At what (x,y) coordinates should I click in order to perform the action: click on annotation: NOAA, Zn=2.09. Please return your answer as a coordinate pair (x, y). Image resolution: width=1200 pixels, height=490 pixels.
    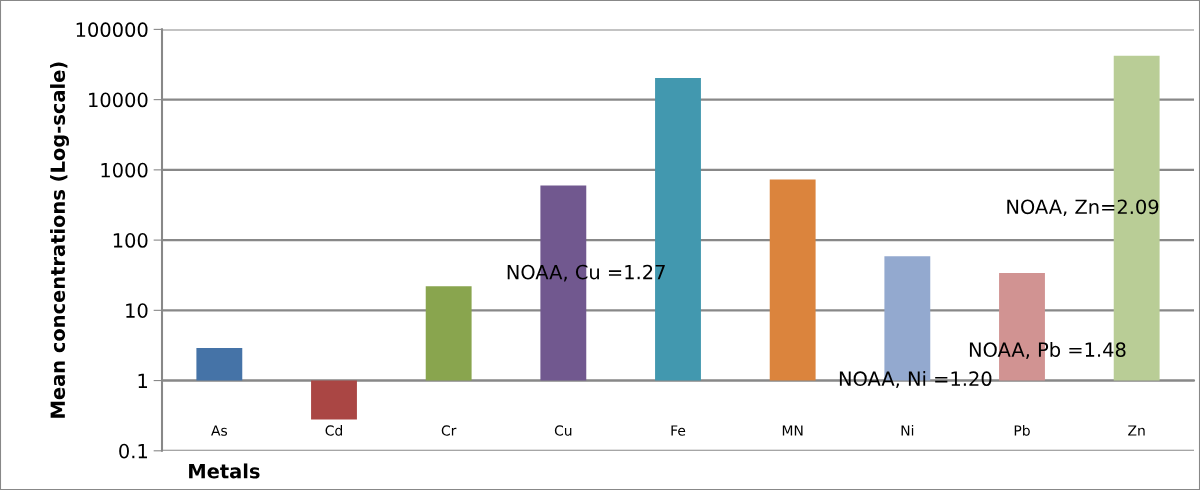
    Looking at the image, I should click on (1083, 208).